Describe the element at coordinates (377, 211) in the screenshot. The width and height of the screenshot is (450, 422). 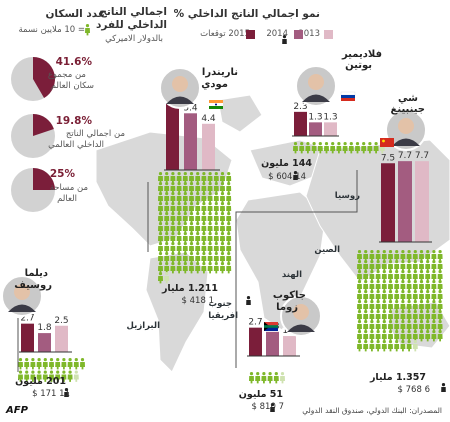
I see `asia-shape` at that location.